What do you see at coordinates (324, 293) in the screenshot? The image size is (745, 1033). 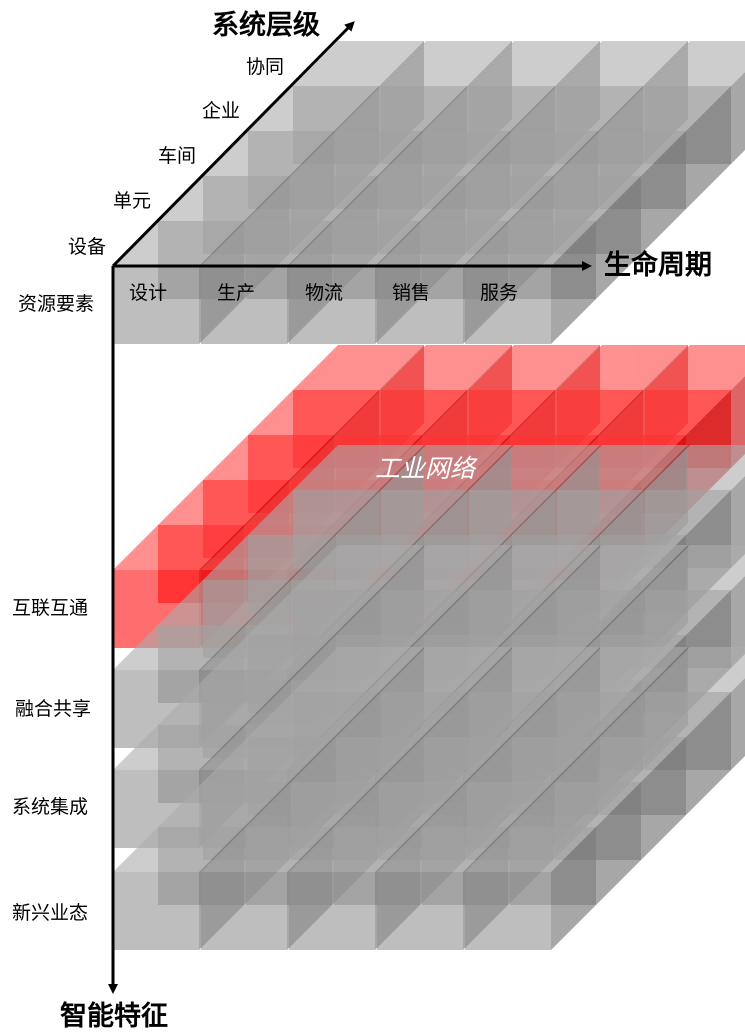 I see `lifecycle-label: 物流` at bounding box center [324, 293].